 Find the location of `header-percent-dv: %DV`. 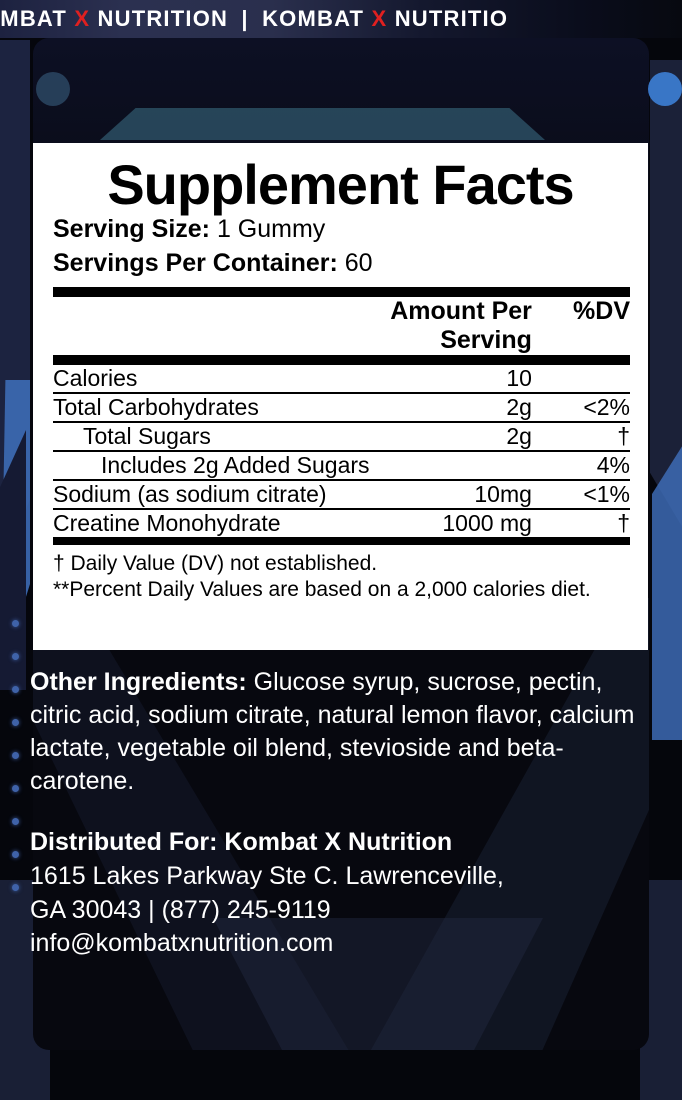

header-percent-dv: %DV is located at coordinates (601, 310).